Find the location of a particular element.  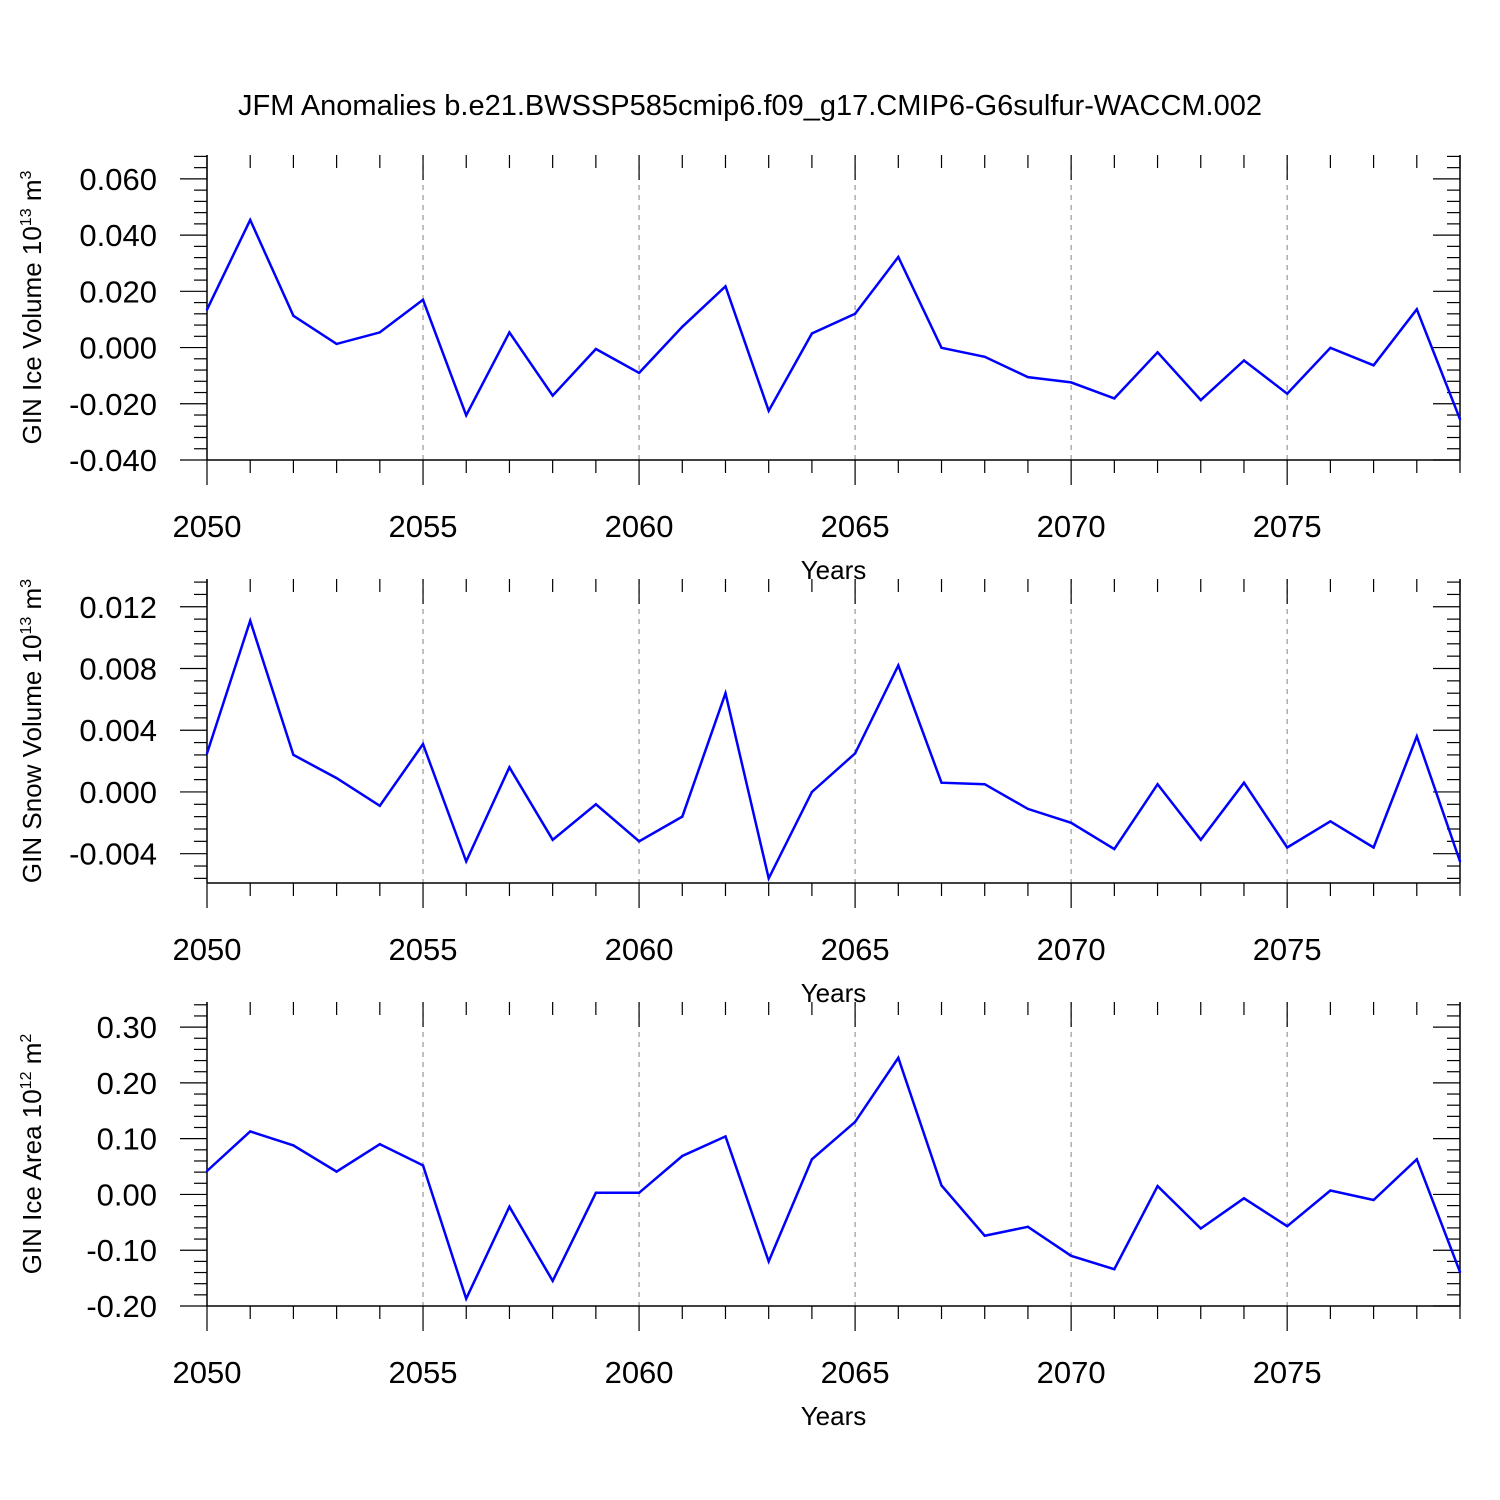

y-tick-label: 0.012 is located at coordinates (118, 607).